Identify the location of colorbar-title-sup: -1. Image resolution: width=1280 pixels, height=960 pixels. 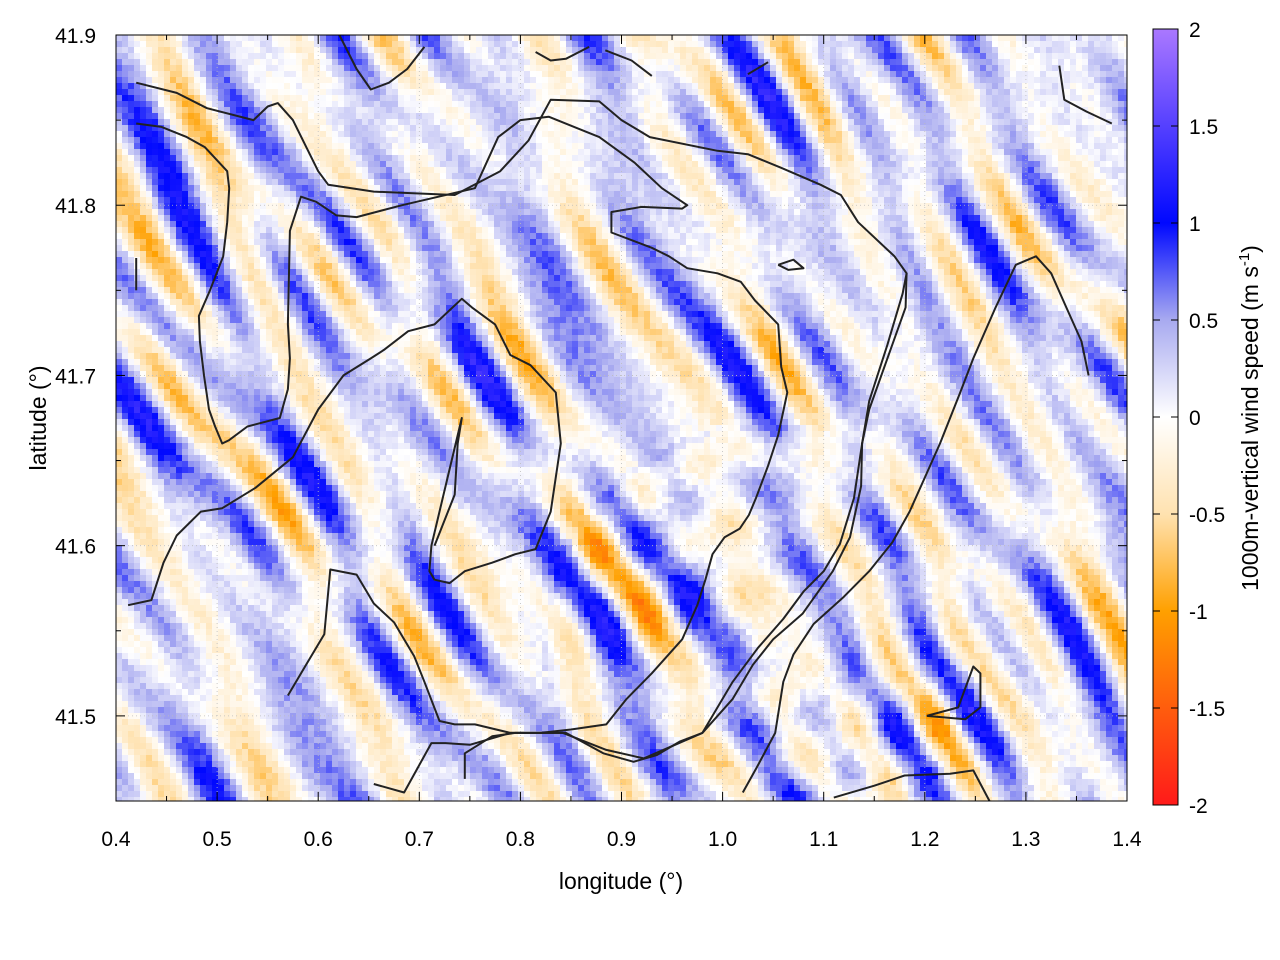
(1244, 259).